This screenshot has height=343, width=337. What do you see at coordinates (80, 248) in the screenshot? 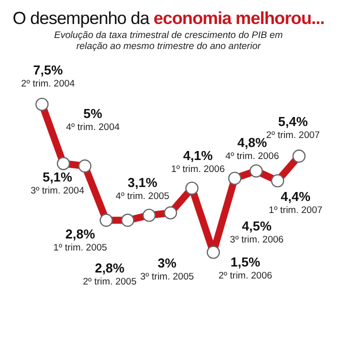
I see `annotation: 1º trim. 2005` at bounding box center [80, 248].